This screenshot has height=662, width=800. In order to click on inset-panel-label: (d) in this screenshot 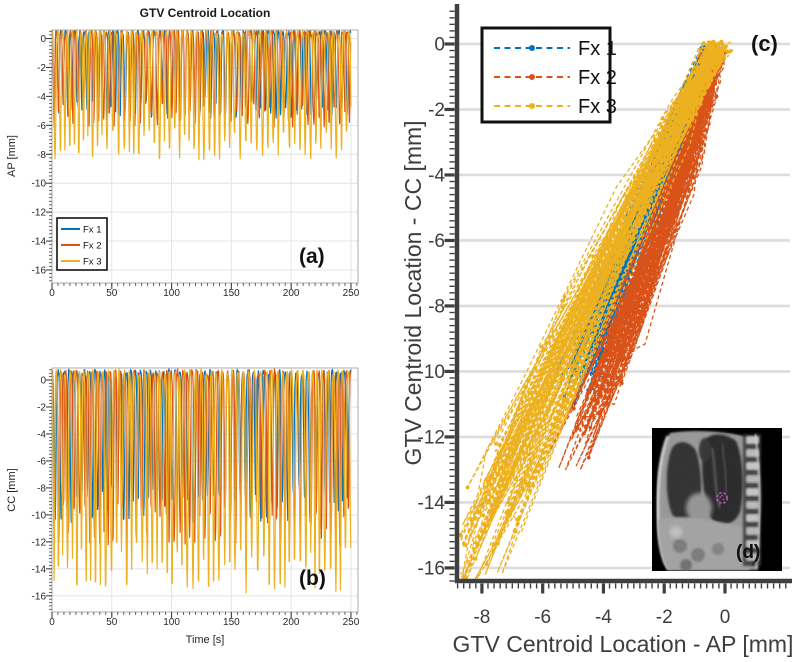, I will do `click(748, 552)`.